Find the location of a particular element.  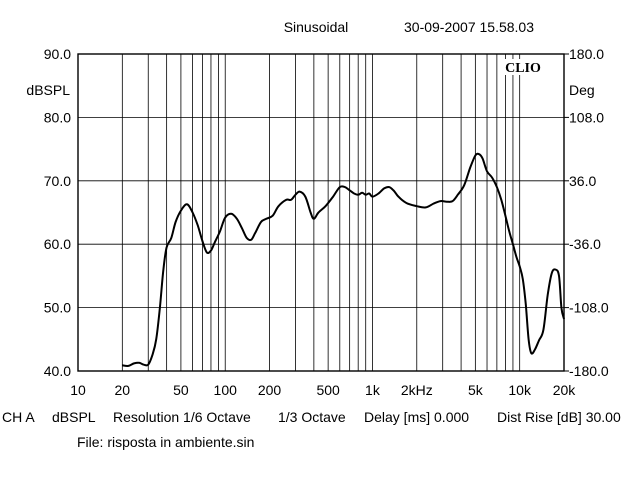

footer-smoothing: 1/3 Octave is located at coordinates (312, 417).